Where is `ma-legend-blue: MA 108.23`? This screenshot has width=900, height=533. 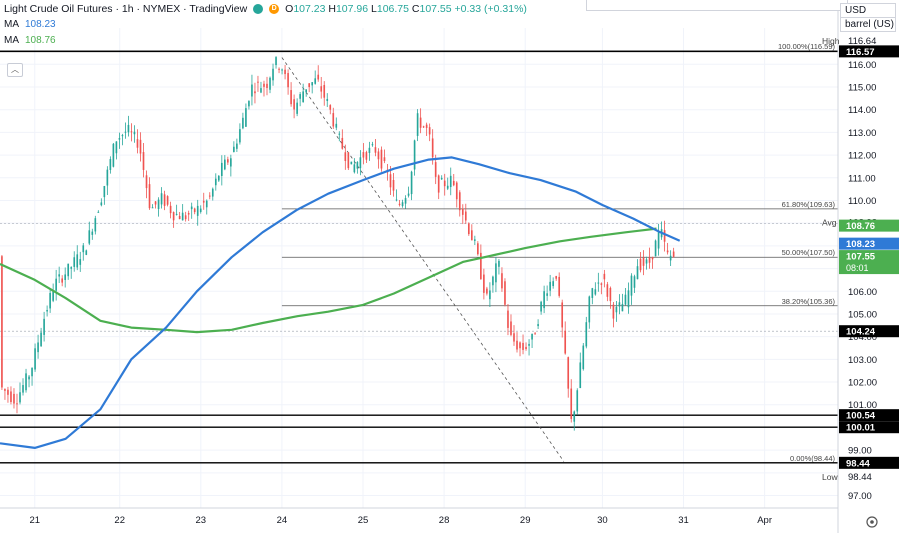
ma-legend-blue: MA 108.23 is located at coordinates (30, 24).